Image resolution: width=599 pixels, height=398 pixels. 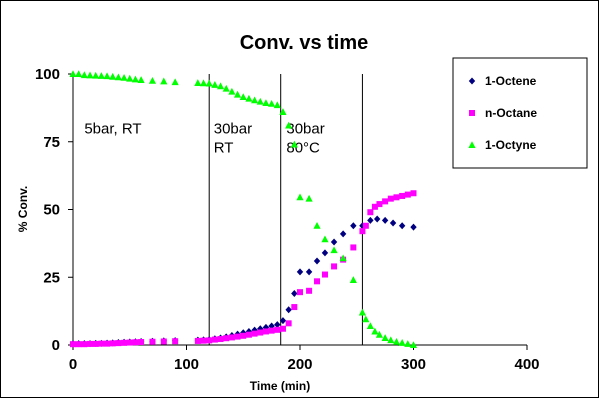 What do you see at coordinates (303, 148) in the screenshot?
I see `annotation-text: 80°C` at bounding box center [303, 148].